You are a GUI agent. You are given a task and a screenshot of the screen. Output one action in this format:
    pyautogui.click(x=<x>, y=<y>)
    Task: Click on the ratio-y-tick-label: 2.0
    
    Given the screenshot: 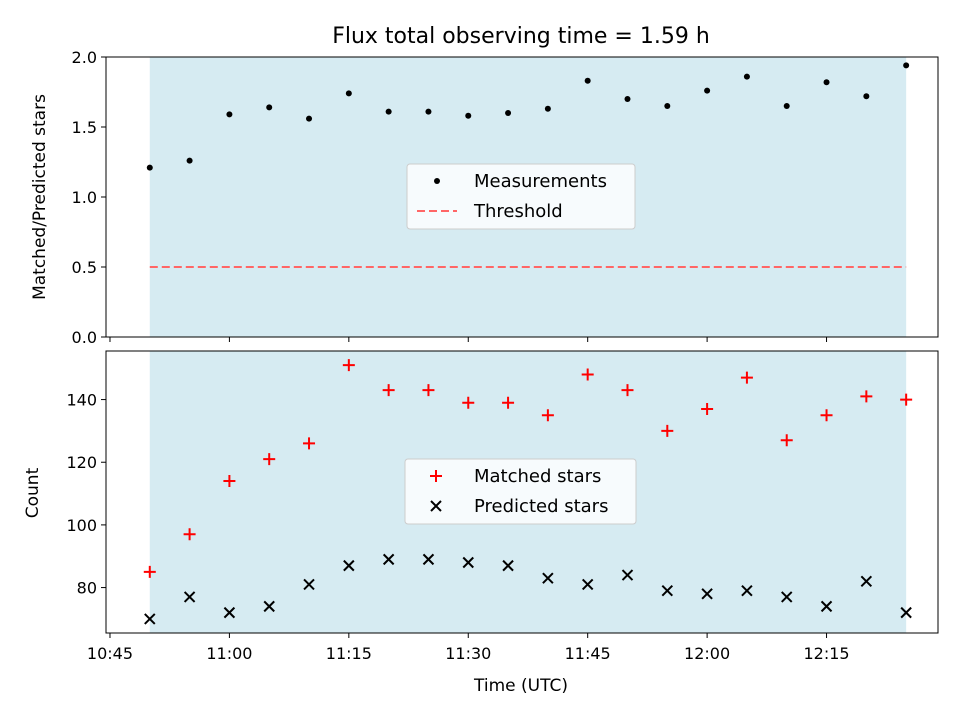 What is the action you would take?
    pyautogui.click(x=84, y=57)
    